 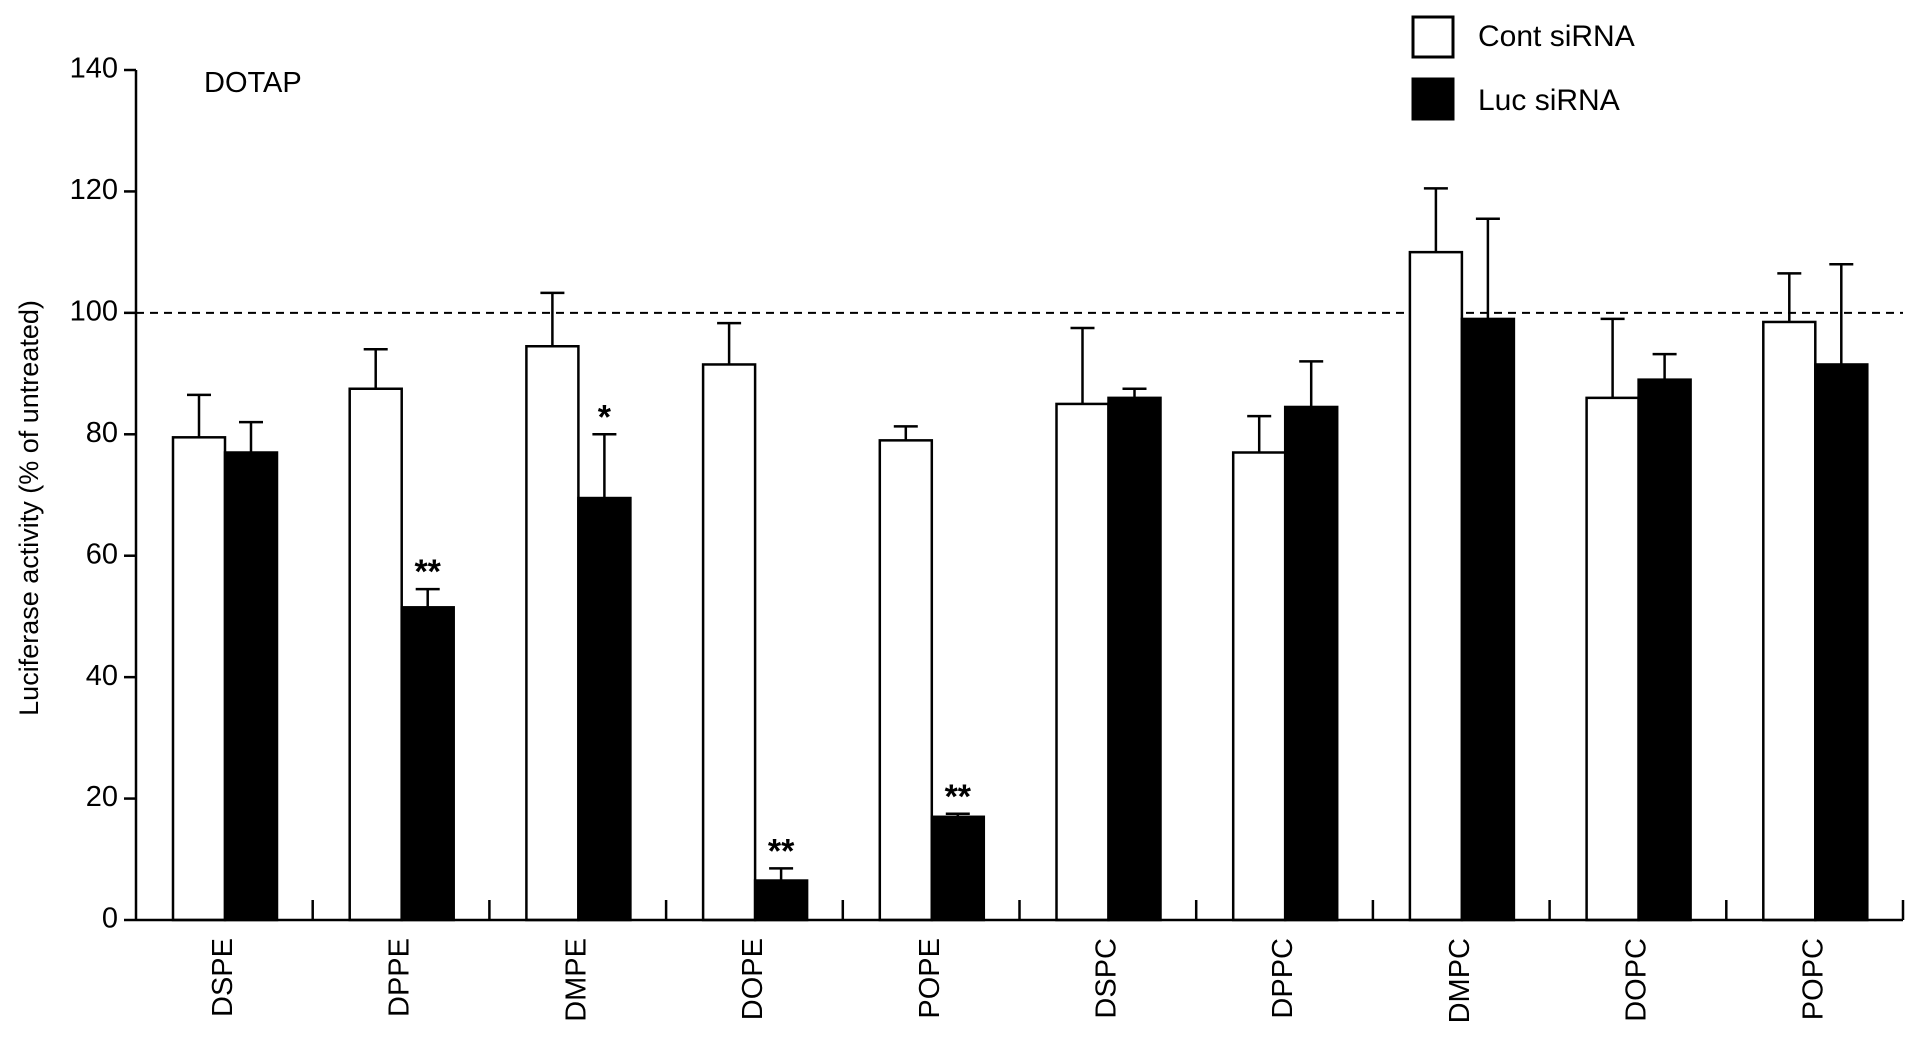 I want to click on bar-luc-sirna-dppe, so click(x=427, y=764).